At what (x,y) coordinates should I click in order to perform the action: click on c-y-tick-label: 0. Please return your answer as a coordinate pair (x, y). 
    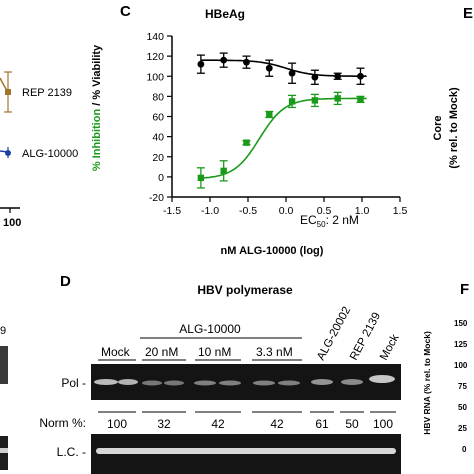
    Looking at the image, I should click on (161, 178).